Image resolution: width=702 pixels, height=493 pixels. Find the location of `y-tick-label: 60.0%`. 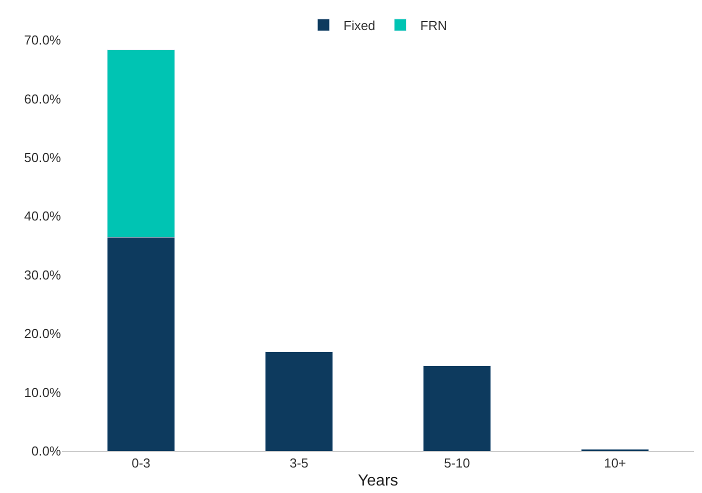

y-tick-label: 60.0% is located at coordinates (43, 98).